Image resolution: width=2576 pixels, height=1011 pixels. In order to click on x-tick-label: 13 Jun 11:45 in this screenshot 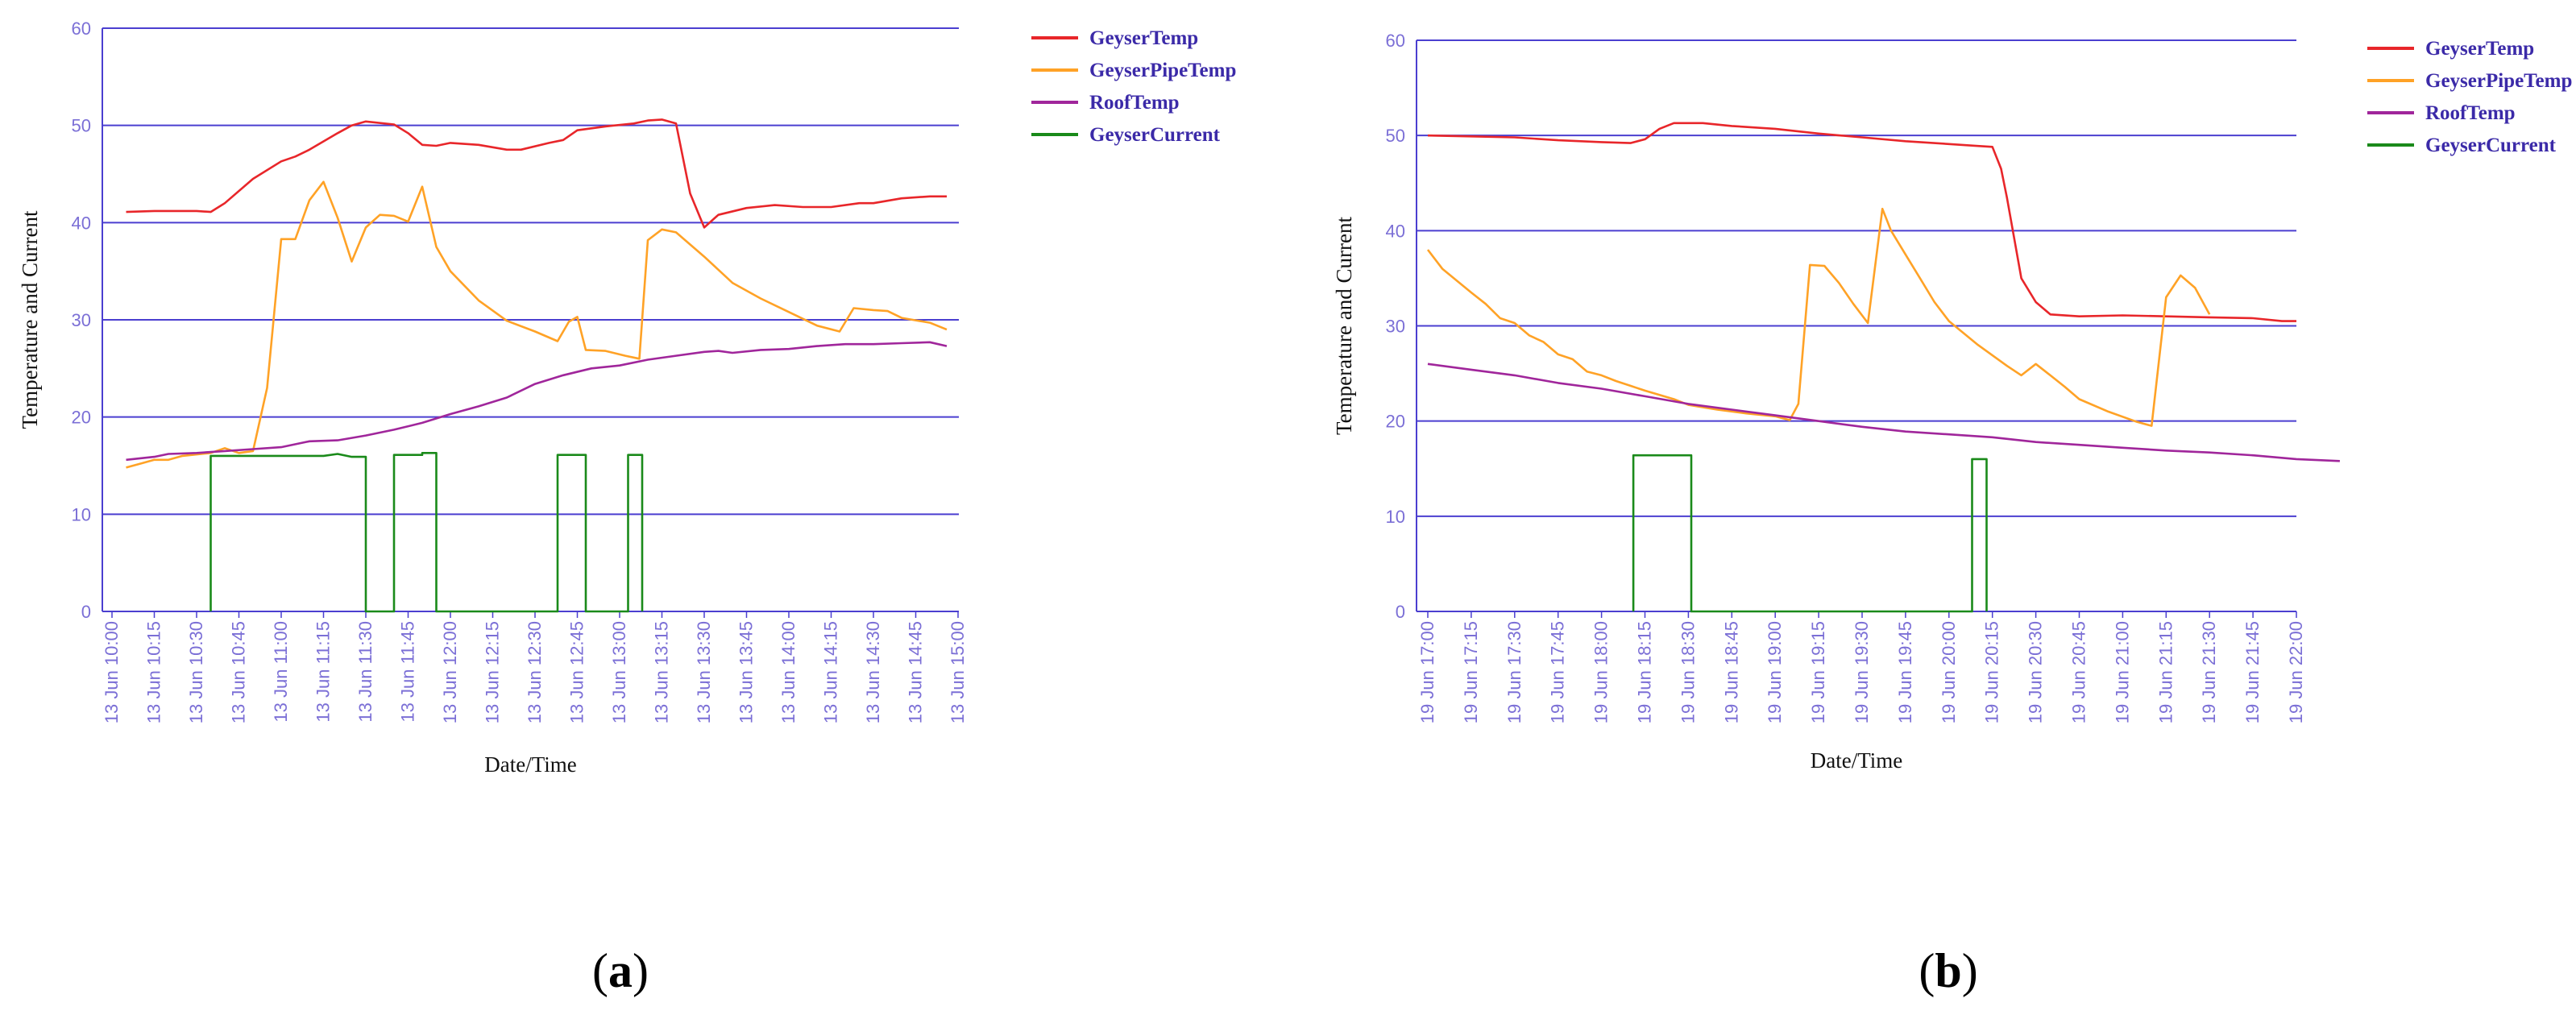, I will do `click(408, 672)`.